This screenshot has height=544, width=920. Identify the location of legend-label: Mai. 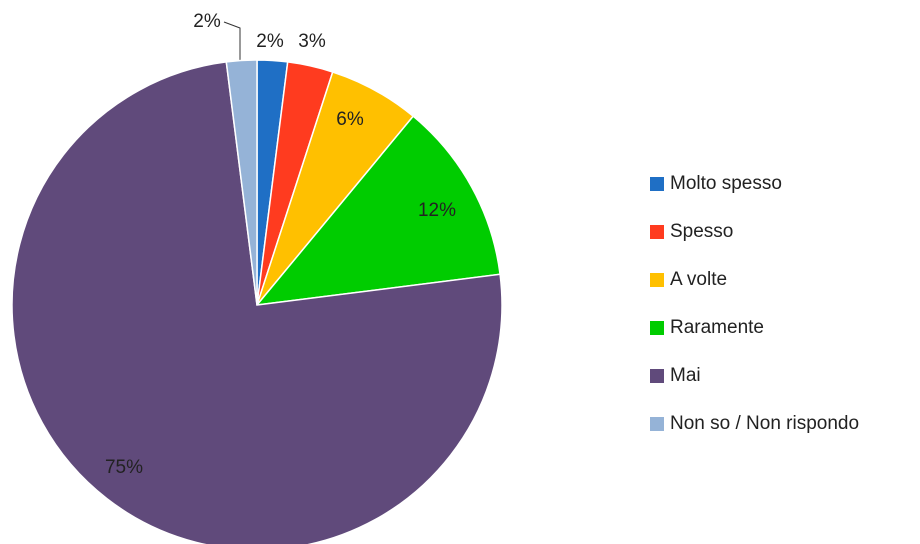
(685, 375).